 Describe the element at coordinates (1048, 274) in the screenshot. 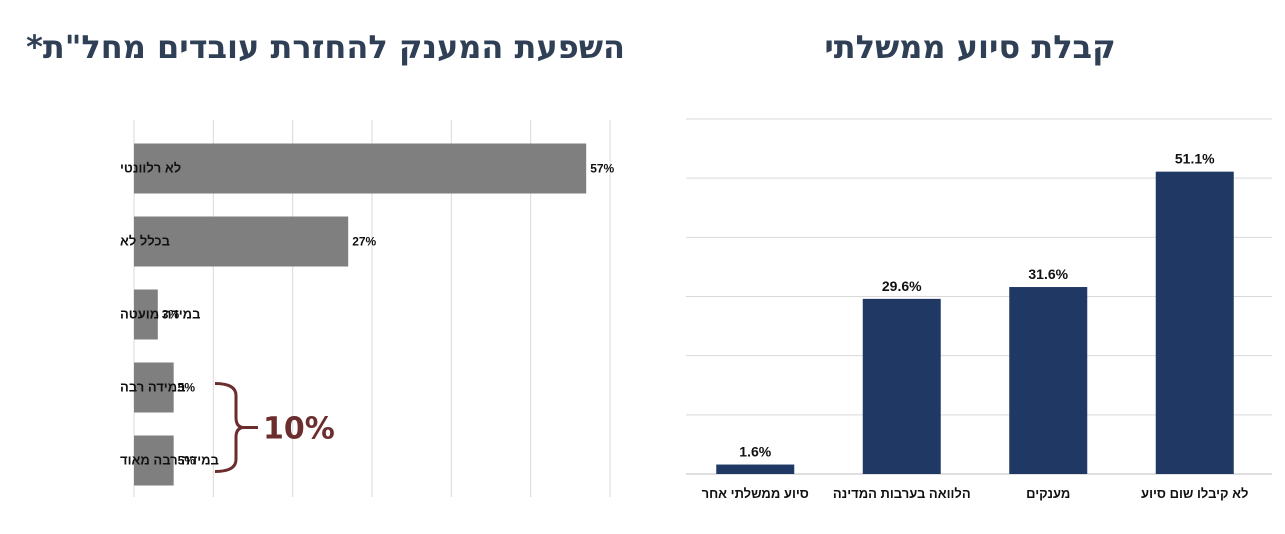

I see `right-value-label: 31.6%` at that location.